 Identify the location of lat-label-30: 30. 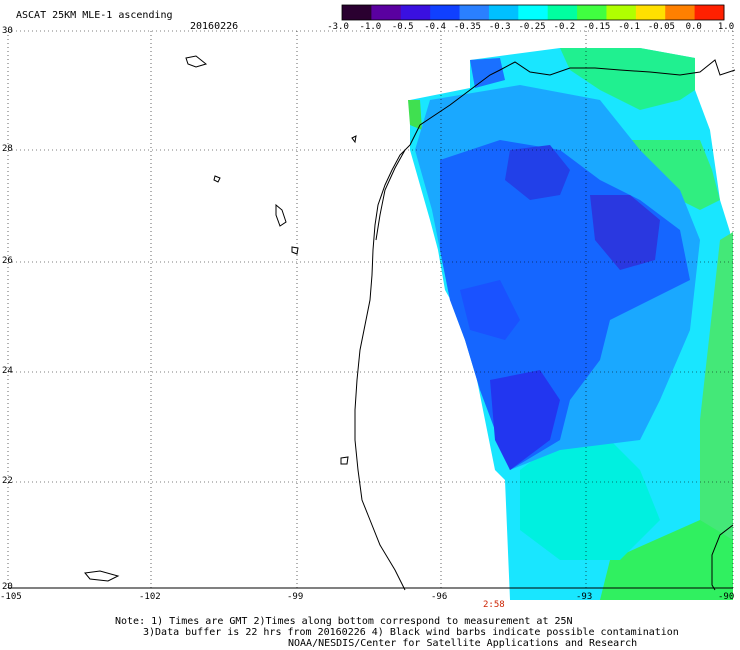
(7, 31).